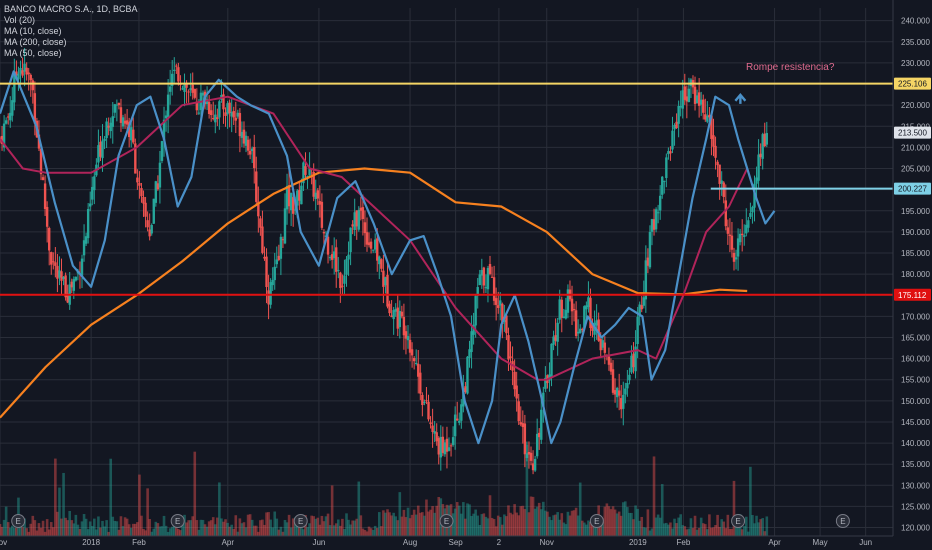  I want to click on earnings-circle, so click(596, 521).